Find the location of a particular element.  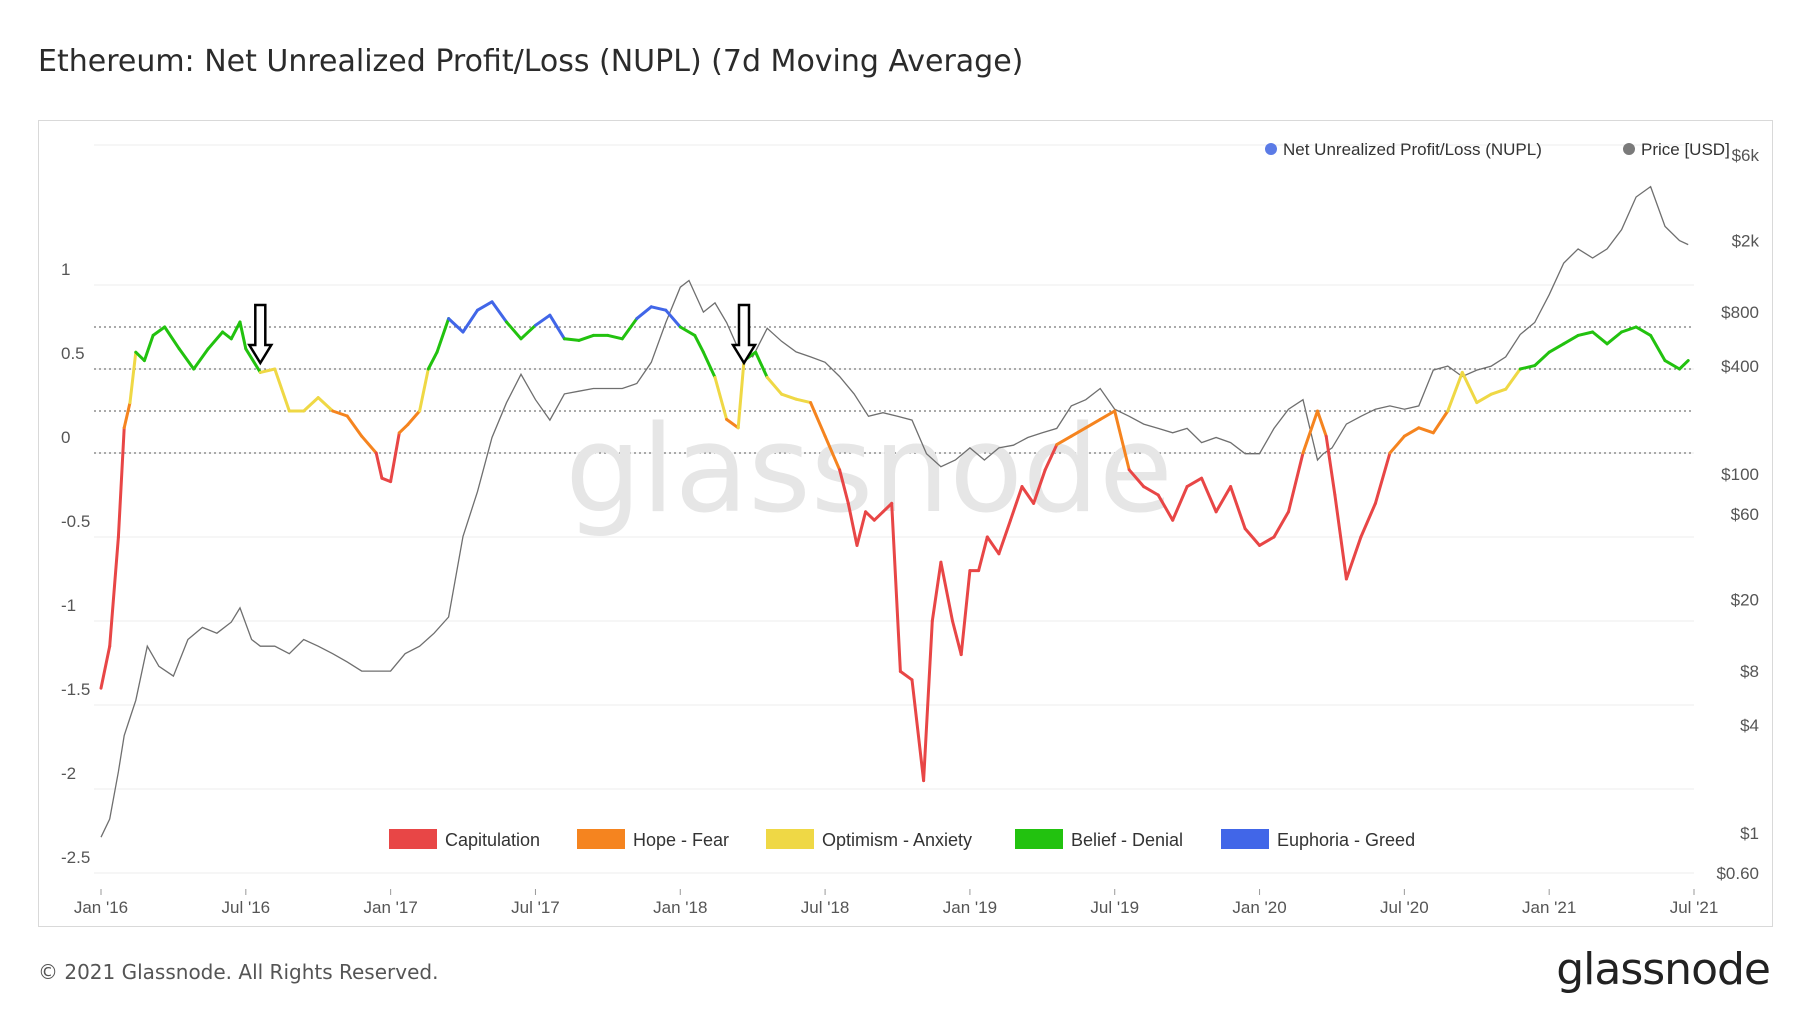

legend-nupl-marker is located at coordinates (1271, 149).